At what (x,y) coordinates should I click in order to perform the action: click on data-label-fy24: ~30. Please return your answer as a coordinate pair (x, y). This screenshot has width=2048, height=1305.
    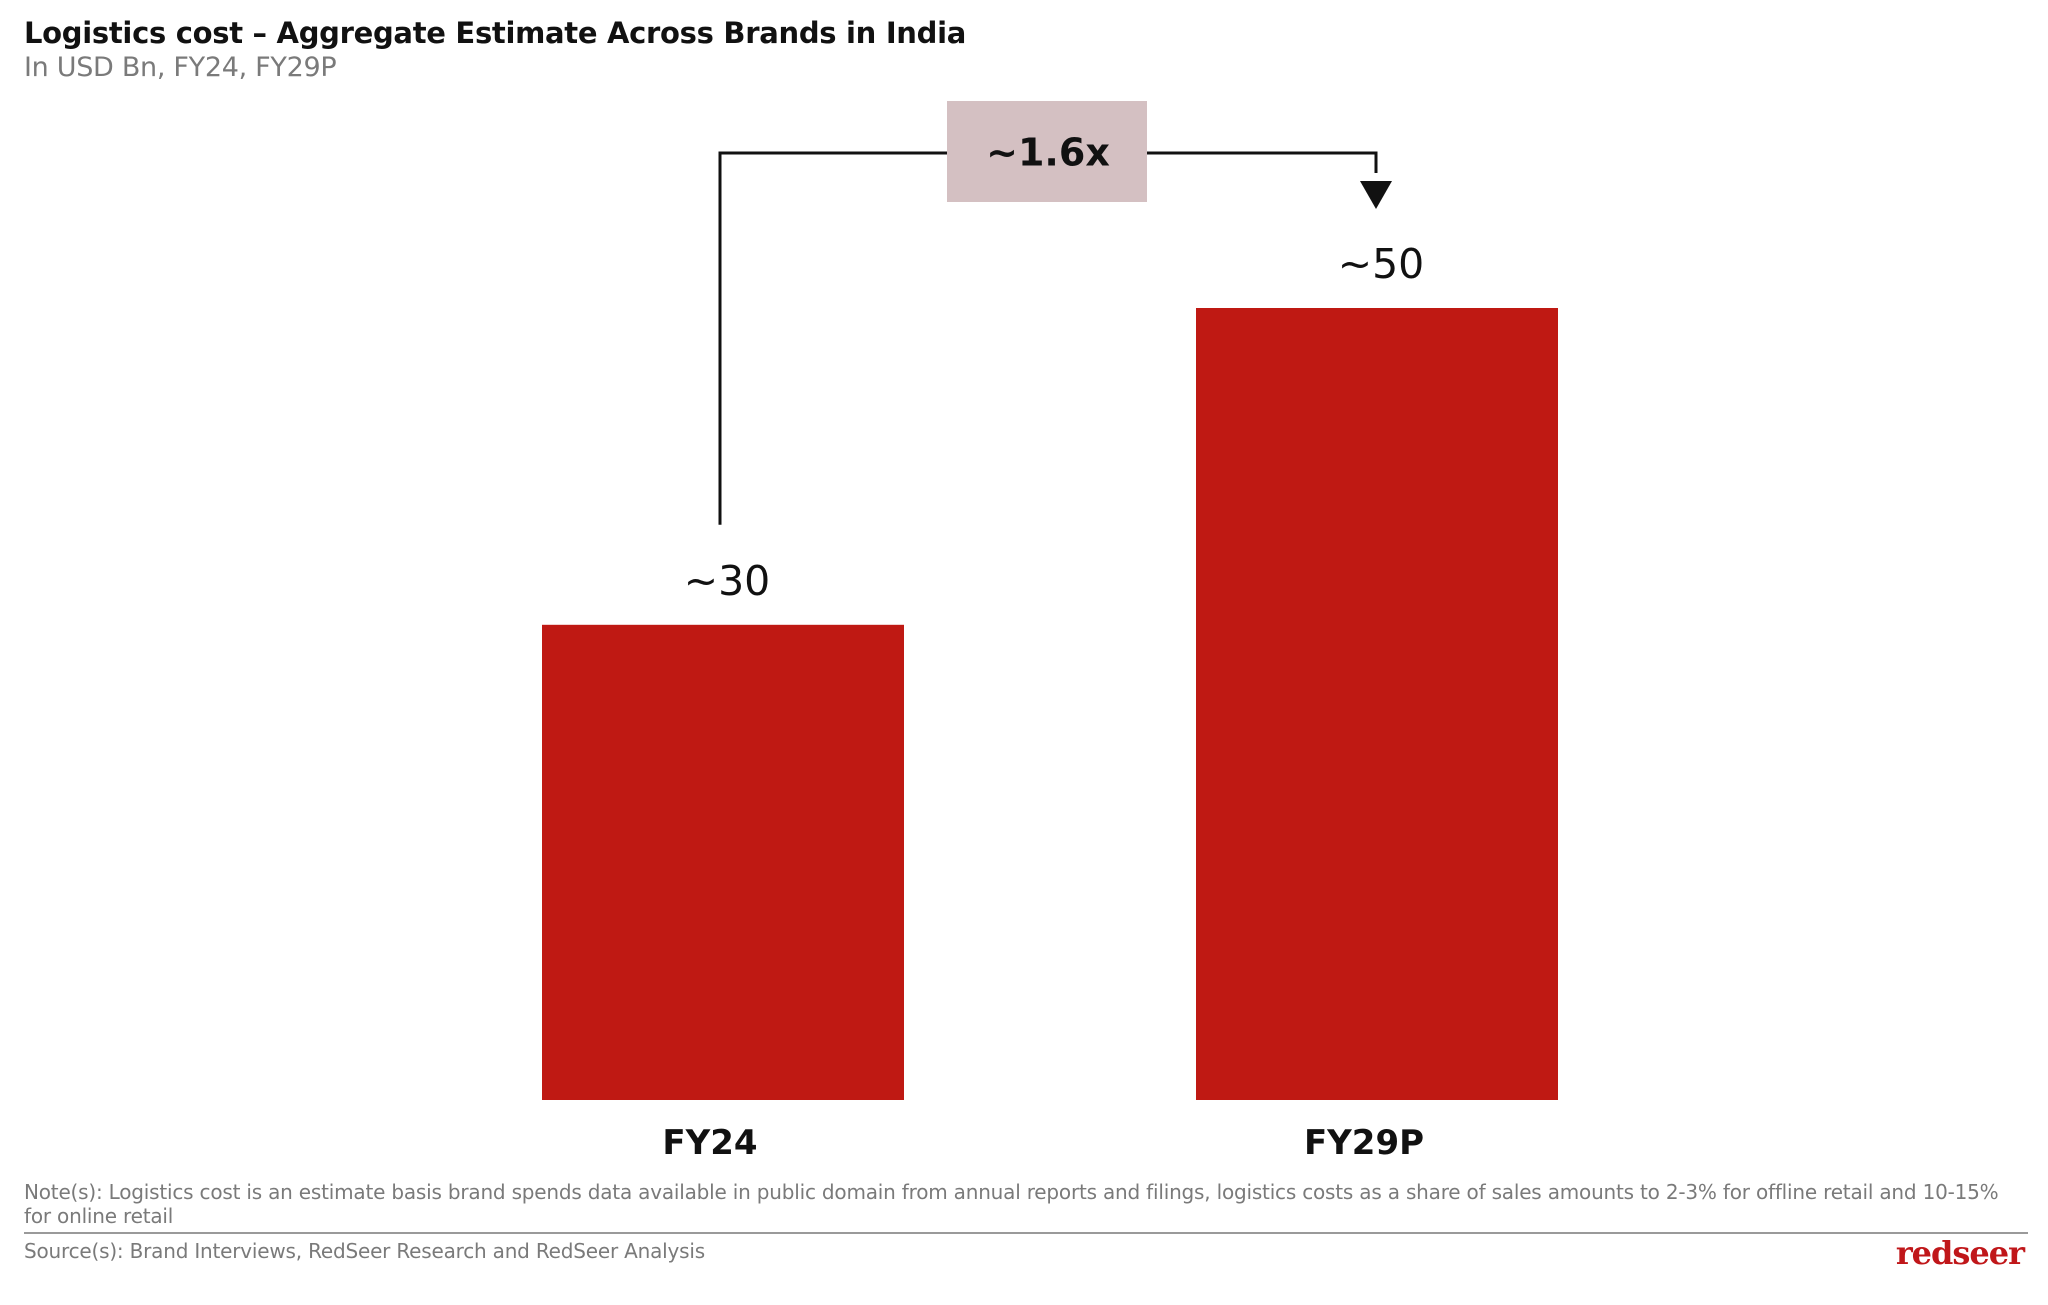
    Looking at the image, I should click on (727, 581).